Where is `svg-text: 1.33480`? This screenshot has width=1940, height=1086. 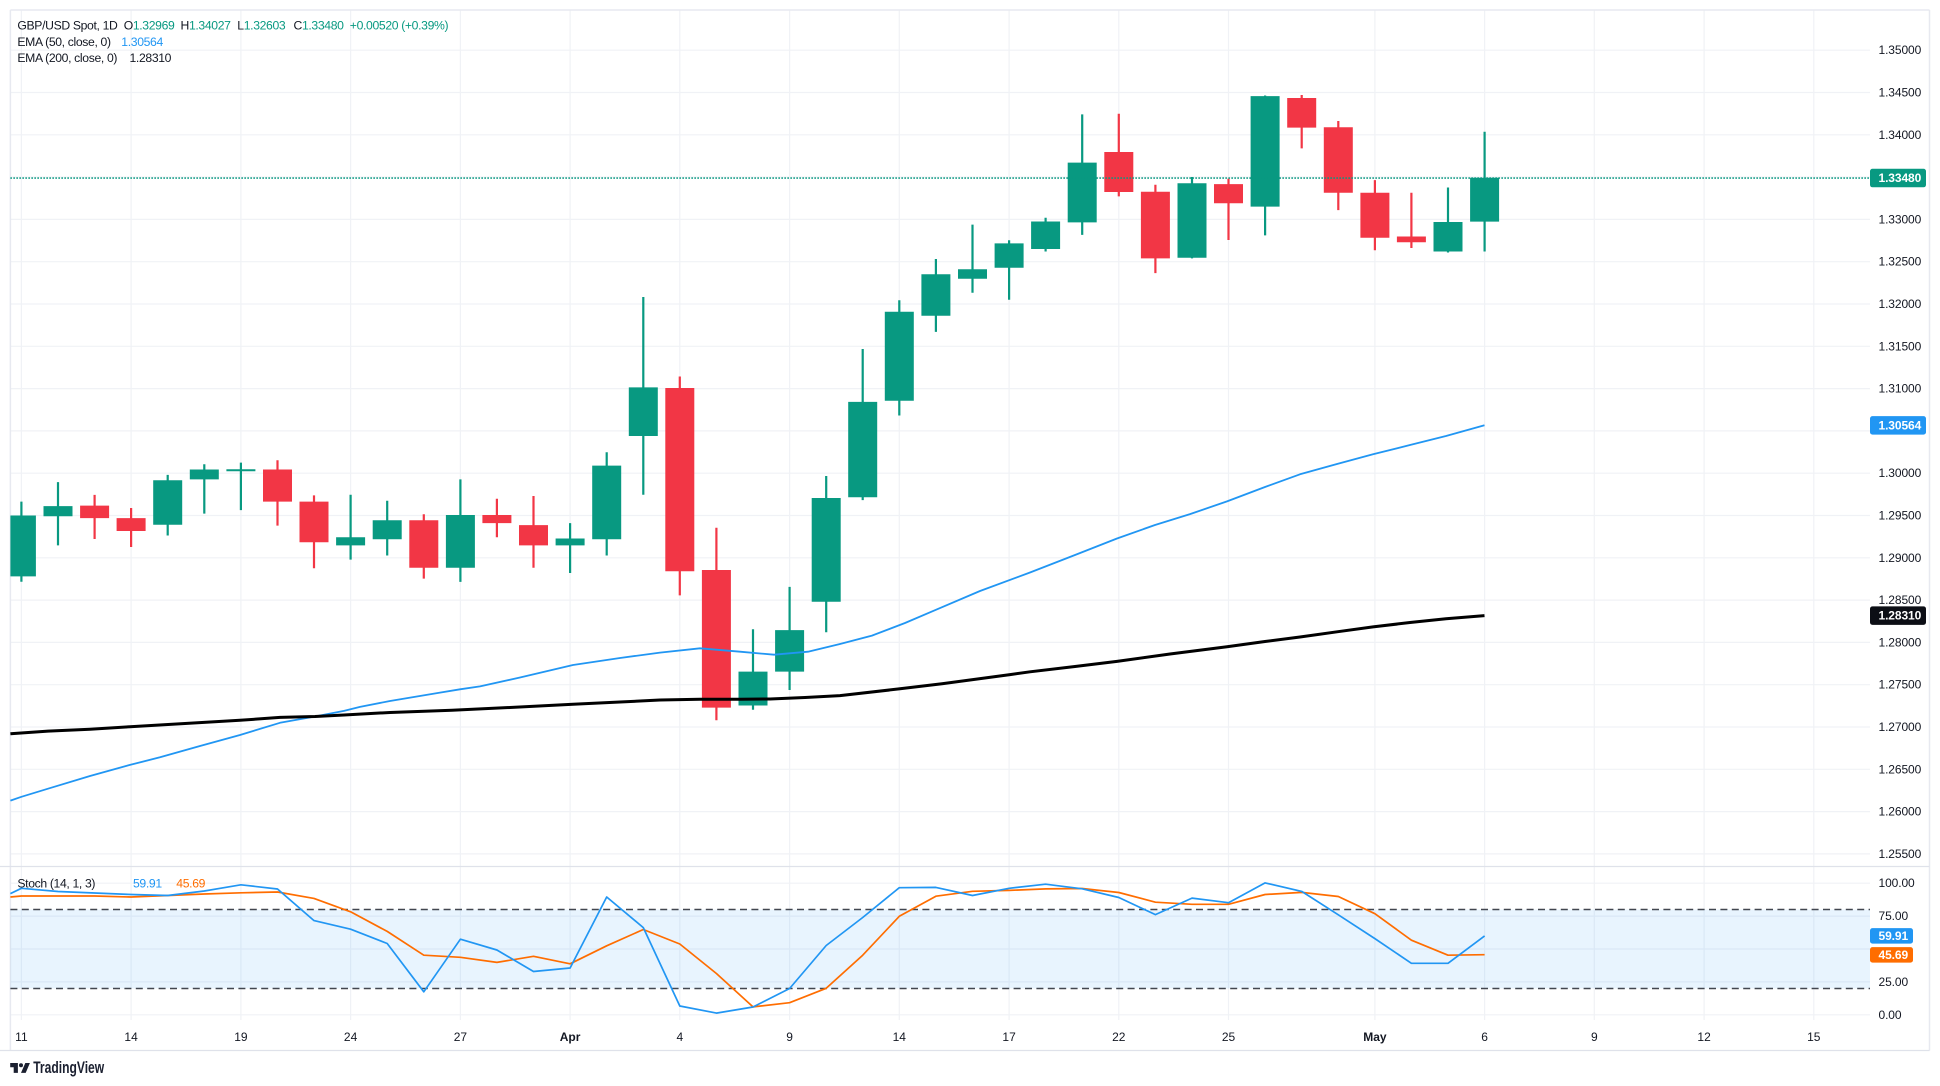 svg-text: 1.33480 is located at coordinates (1900, 178).